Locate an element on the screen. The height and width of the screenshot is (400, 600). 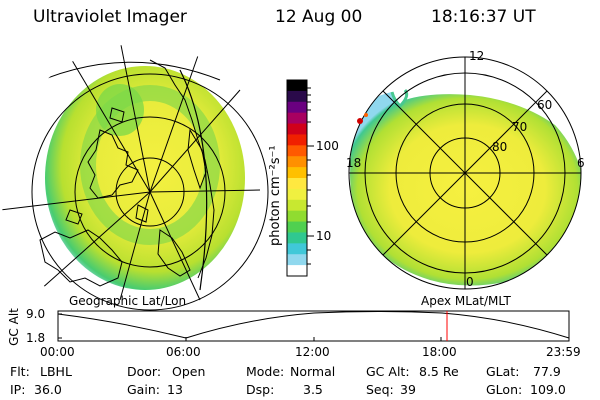
x-tick-0600: 06:00 is located at coordinates (183, 352).